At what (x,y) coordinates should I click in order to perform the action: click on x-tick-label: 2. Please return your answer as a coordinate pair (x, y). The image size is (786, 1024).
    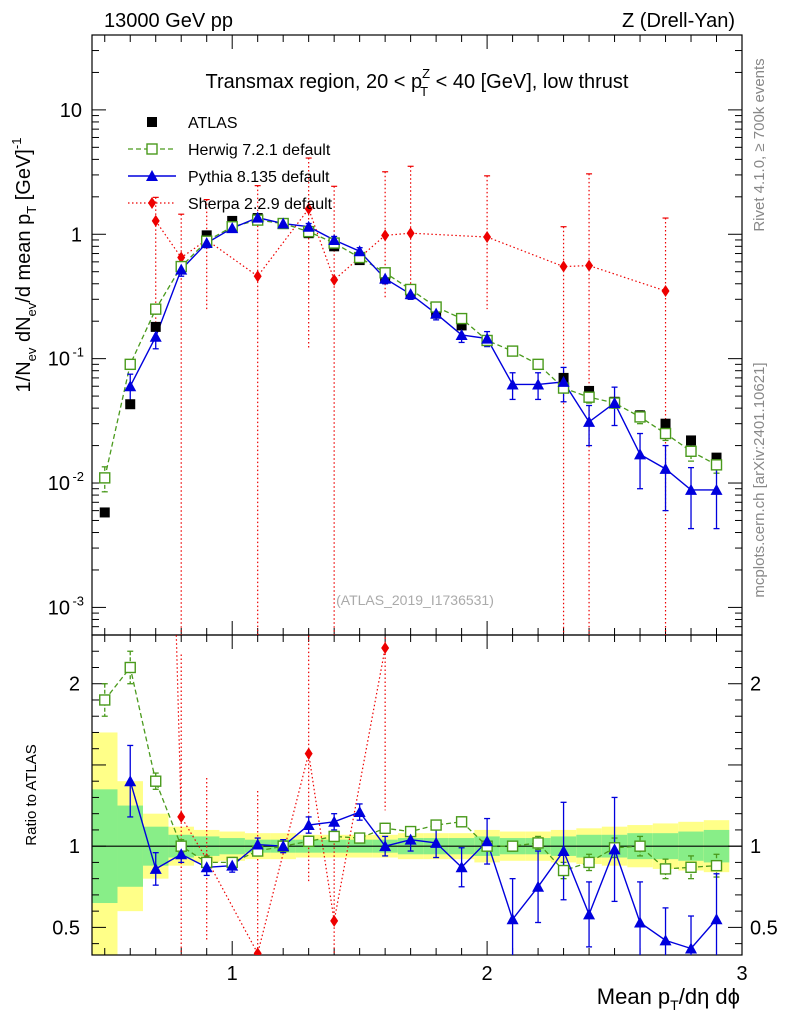
    Looking at the image, I should click on (487, 974).